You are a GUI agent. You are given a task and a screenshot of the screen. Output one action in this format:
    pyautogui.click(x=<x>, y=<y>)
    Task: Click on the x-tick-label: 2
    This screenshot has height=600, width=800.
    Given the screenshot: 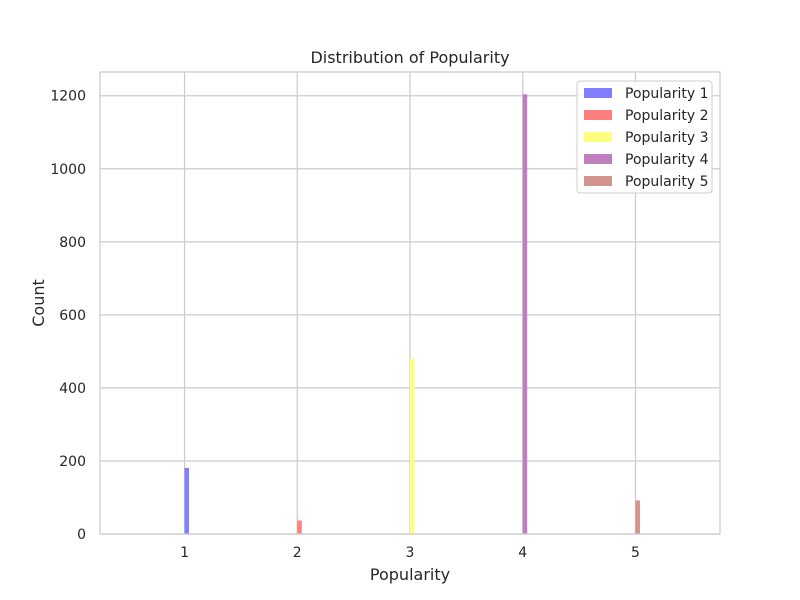 What is the action you would take?
    pyautogui.click(x=297, y=553)
    